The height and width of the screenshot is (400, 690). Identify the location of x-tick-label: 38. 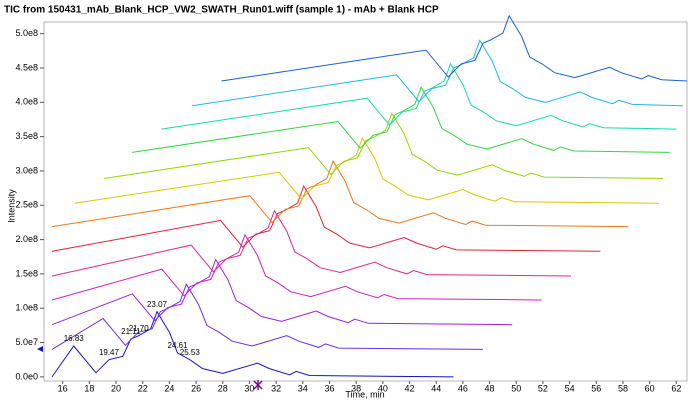
(356, 388).